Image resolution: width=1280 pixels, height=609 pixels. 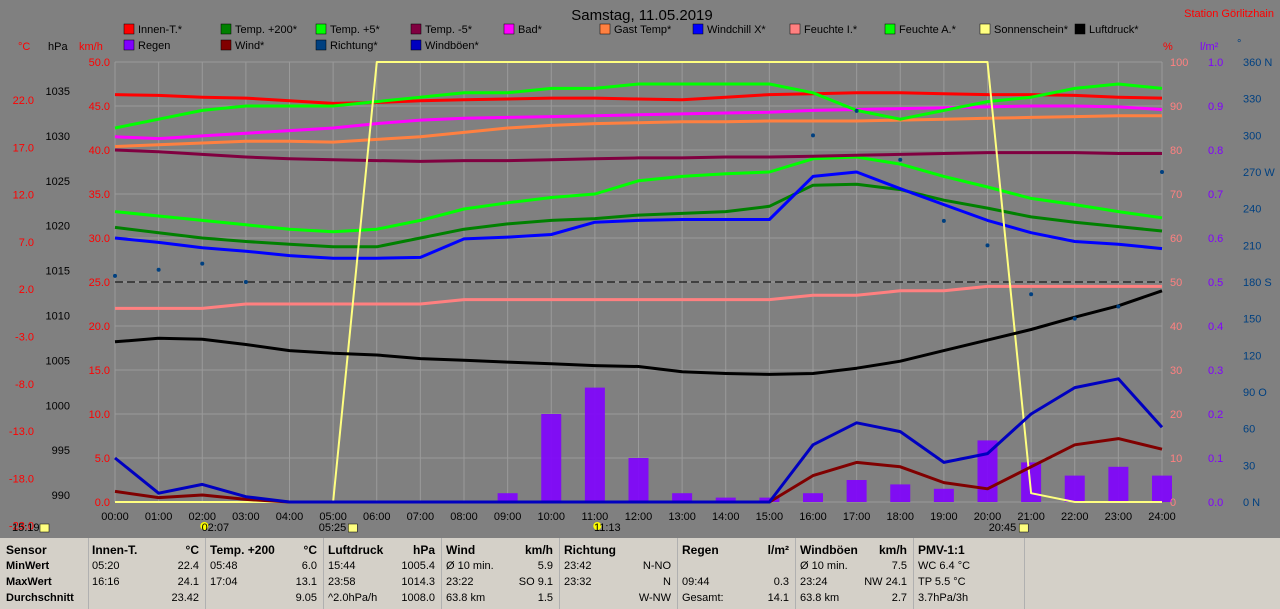 What do you see at coordinates (58, 92) in the screenshot?
I see `hpa-tick: 1035` at bounding box center [58, 92].